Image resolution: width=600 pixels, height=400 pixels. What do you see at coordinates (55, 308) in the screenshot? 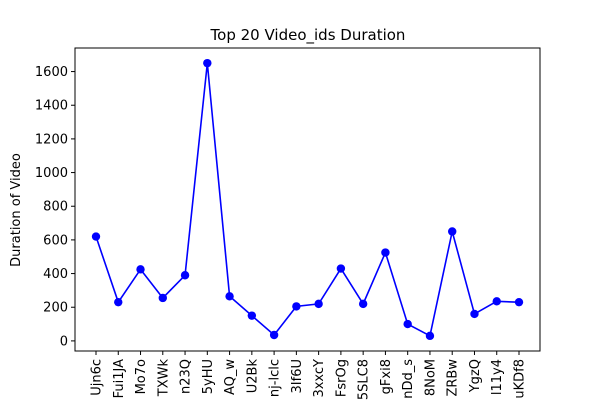
I see `y-tick-label: 200` at bounding box center [55, 308].